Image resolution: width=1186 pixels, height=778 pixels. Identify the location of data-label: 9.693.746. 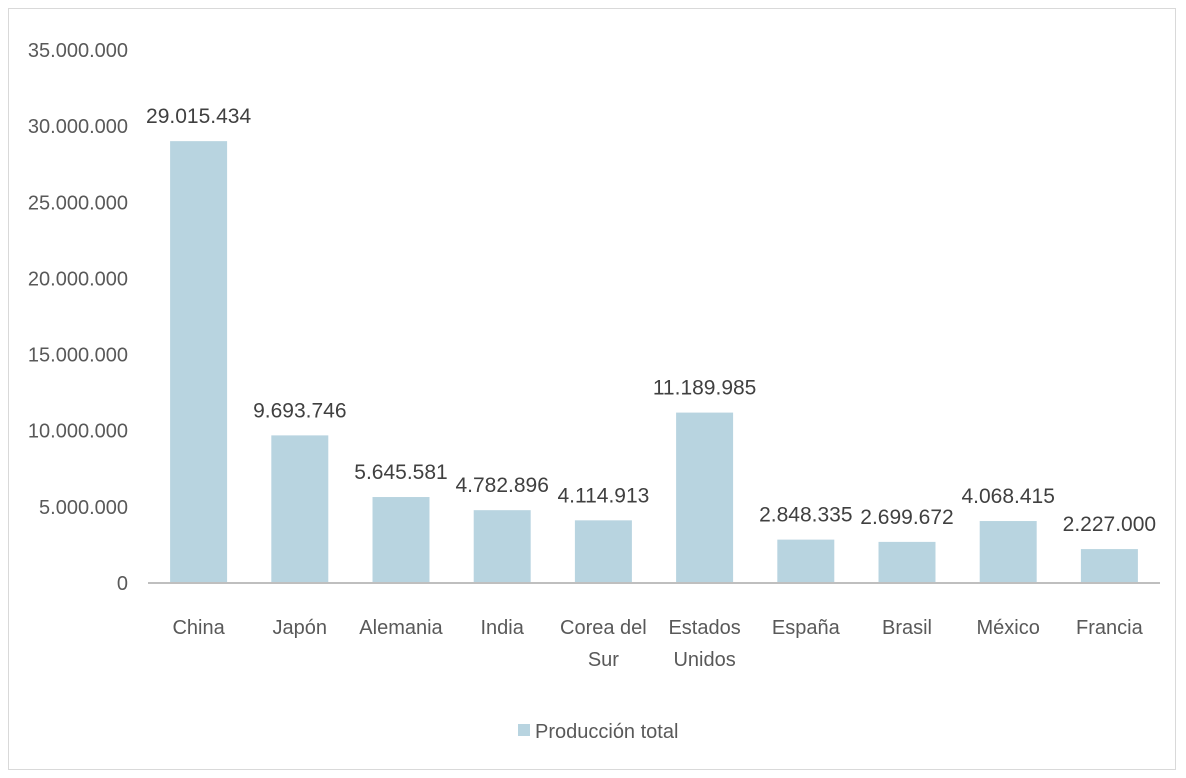
(299, 410).